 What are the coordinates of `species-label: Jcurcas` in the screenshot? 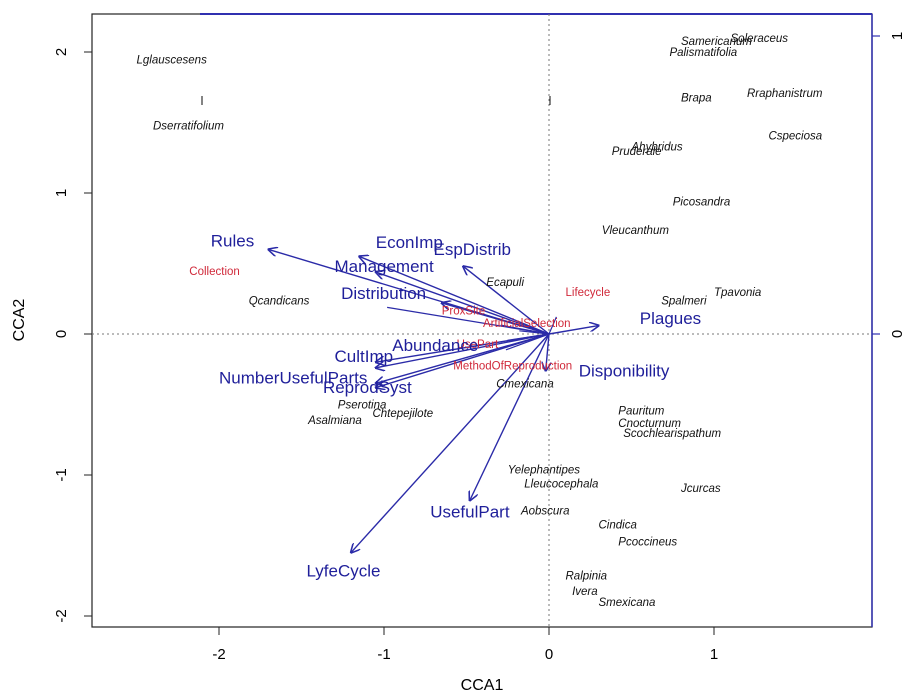 It's located at (700, 489).